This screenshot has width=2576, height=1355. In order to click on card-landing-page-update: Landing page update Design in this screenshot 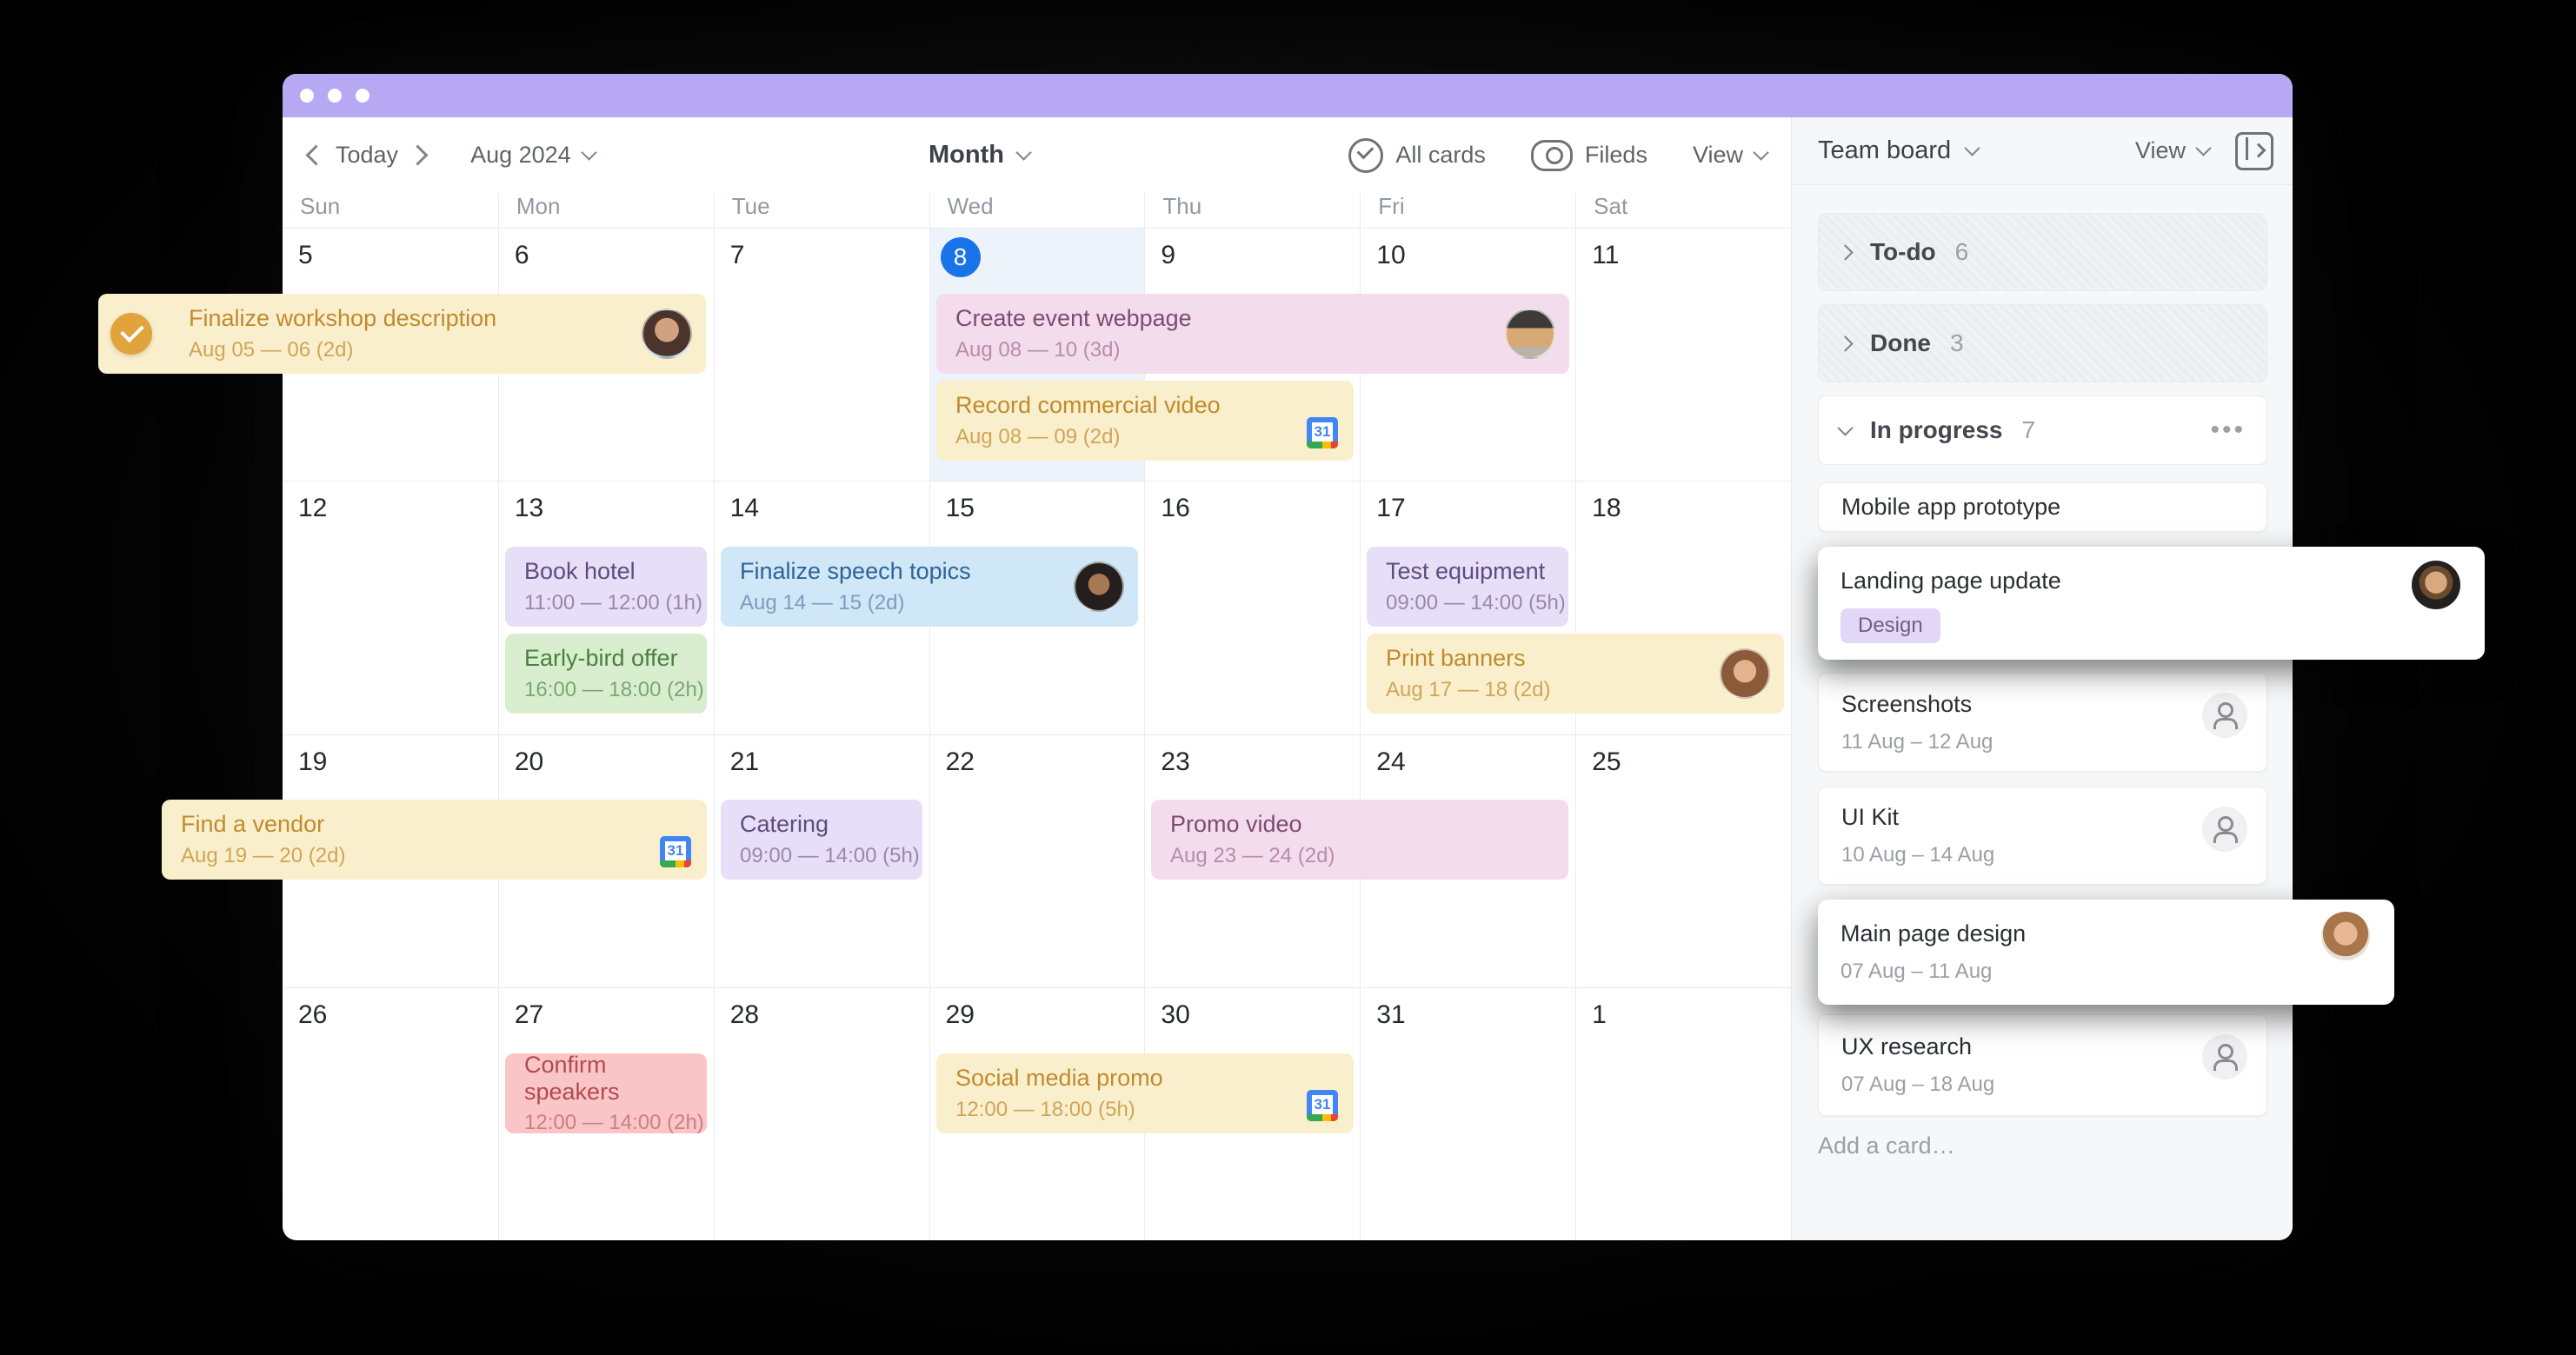, I will do `click(2151, 603)`.